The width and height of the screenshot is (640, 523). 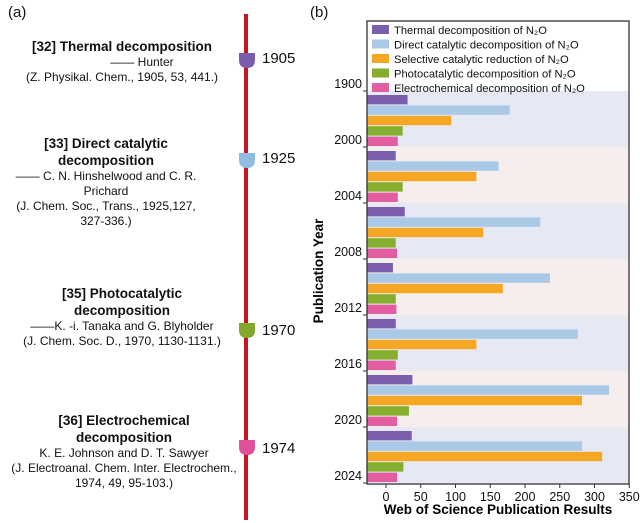 What do you see at coordinates (485, 75) in the screenshot?
I see `legend-label-3: Photocatalytic decomposition of N₂O` at bounding box center [485, 75].